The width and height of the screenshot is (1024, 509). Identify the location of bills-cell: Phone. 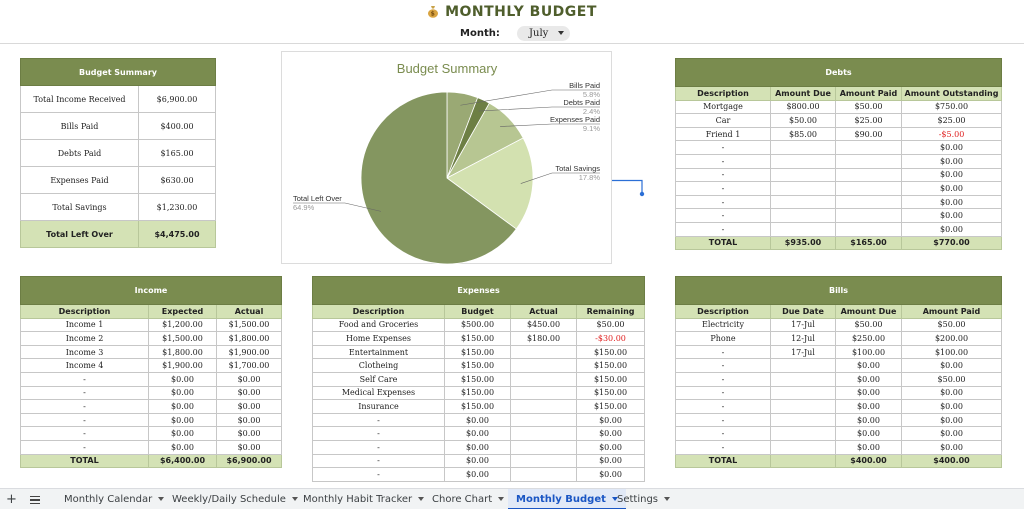
(723, 338).